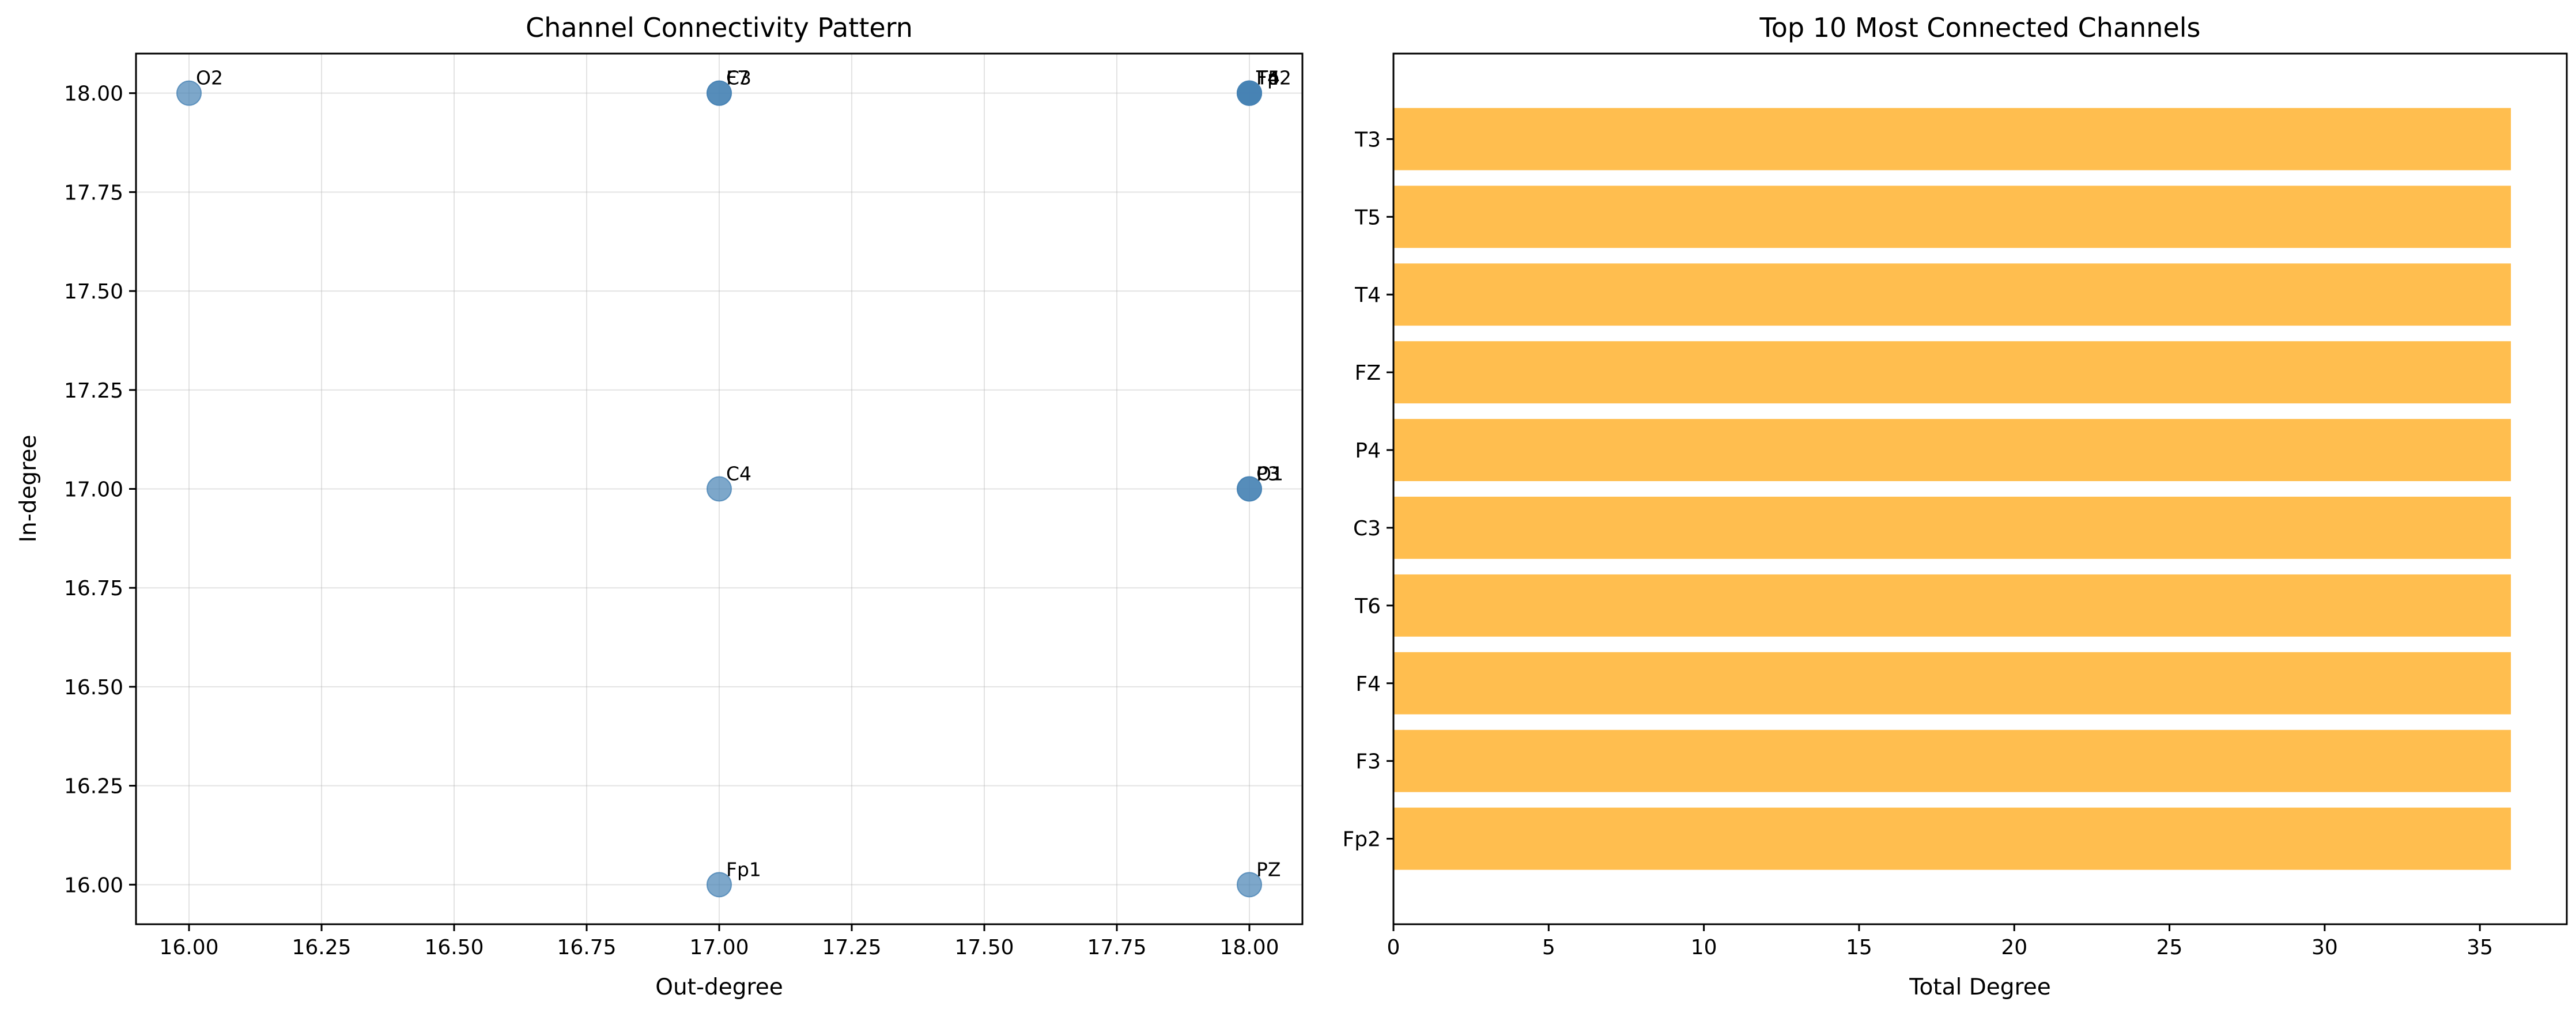 The width and height of the screenshot is (2576, 1017). Describe the element at coordinates (28, 489) in the screenshot. I see `scatter-y-axis-label: In-degree` at that location.